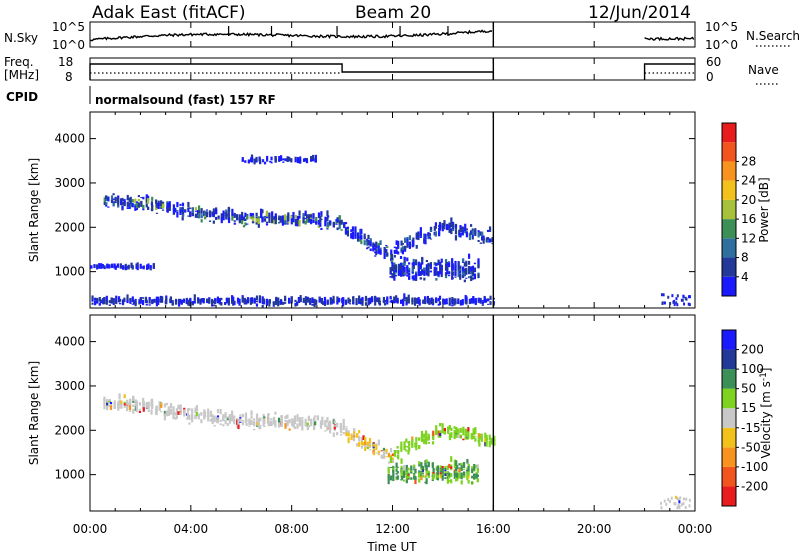  Describe the element at coordinates (22, 97) in the screenshot. I see `cpid-label: CPID` at that location.